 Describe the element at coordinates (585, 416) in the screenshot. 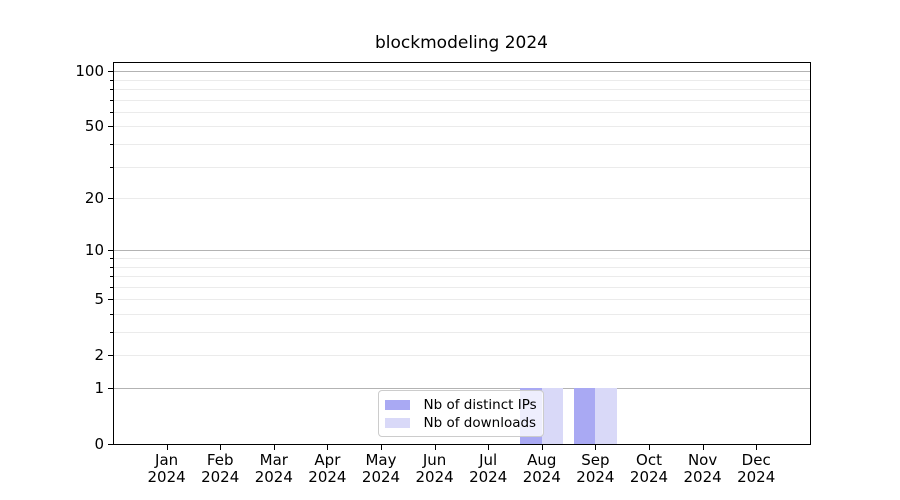

I see `bar-distinct-ips` at that location.